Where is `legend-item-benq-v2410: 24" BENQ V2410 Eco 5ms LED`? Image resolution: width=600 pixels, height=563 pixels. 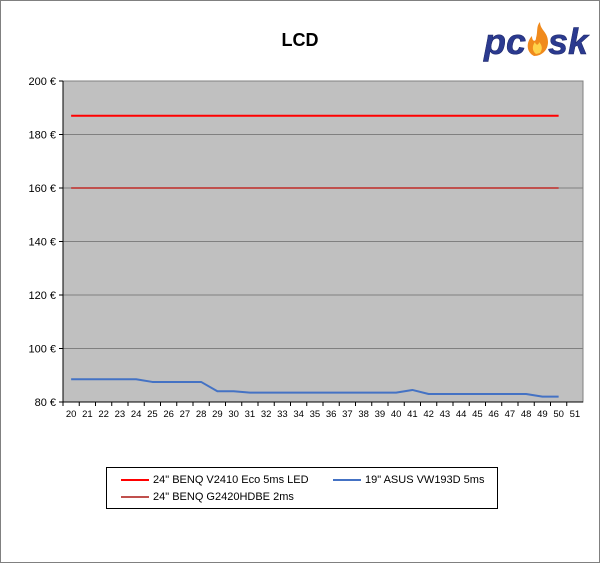
legend-item-benq-v2410: 24" BENQ V2410 Eco 5ms LED is located at coordinates (215, 480).